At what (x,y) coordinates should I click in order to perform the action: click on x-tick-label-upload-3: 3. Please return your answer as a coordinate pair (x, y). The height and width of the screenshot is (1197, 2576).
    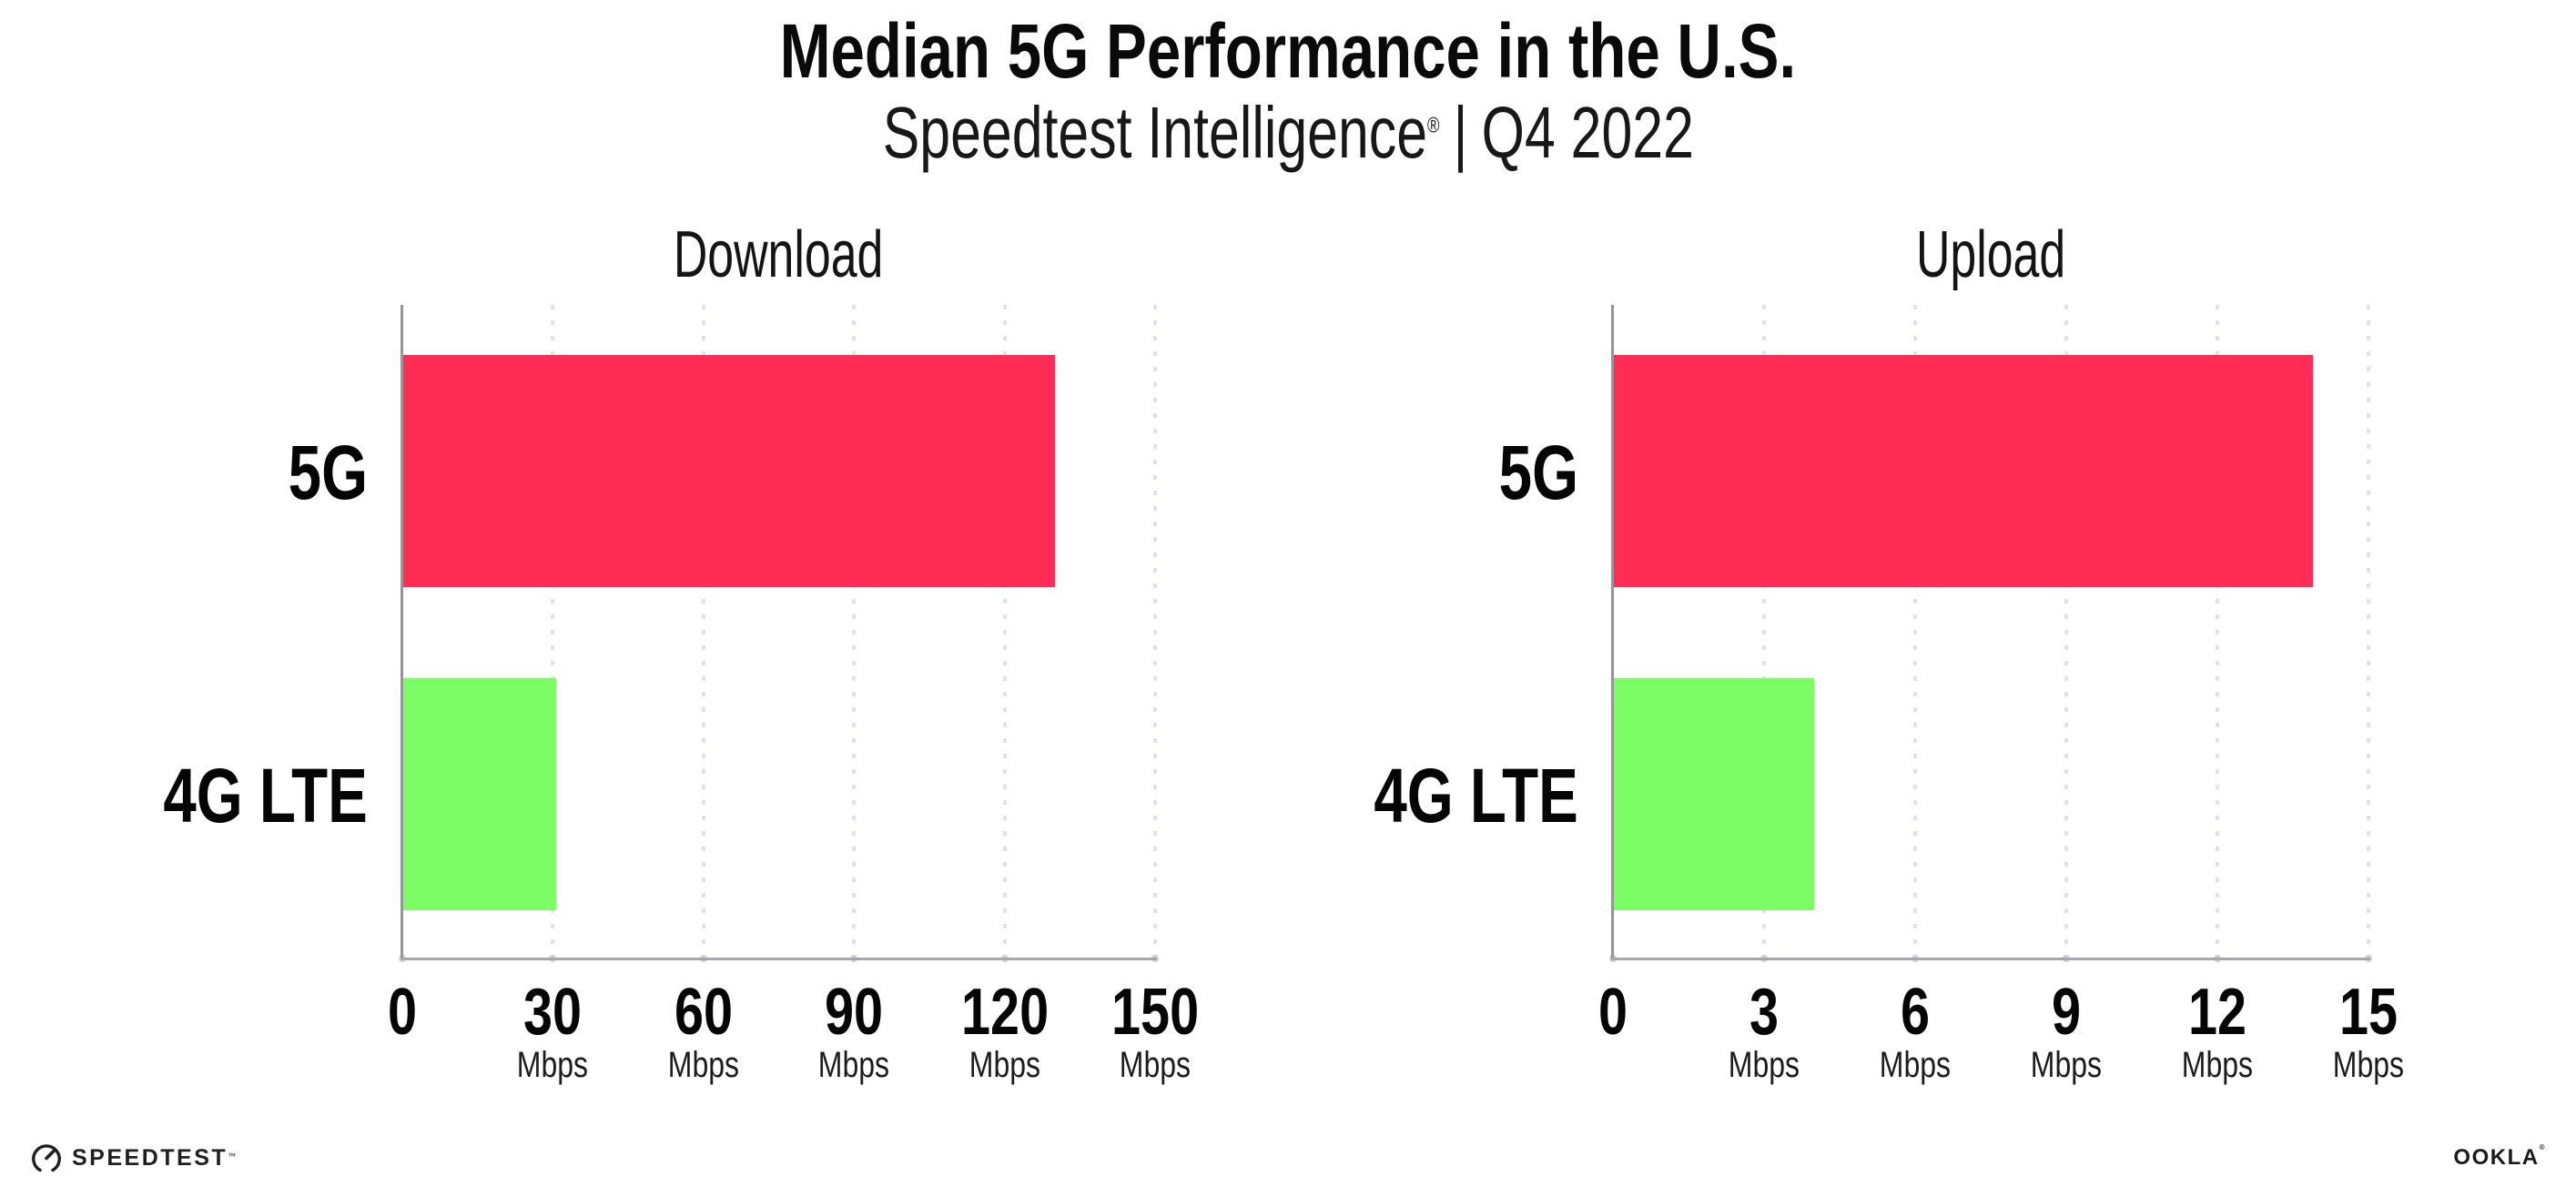
    Looking at the image, I should click on (1764, 1012).